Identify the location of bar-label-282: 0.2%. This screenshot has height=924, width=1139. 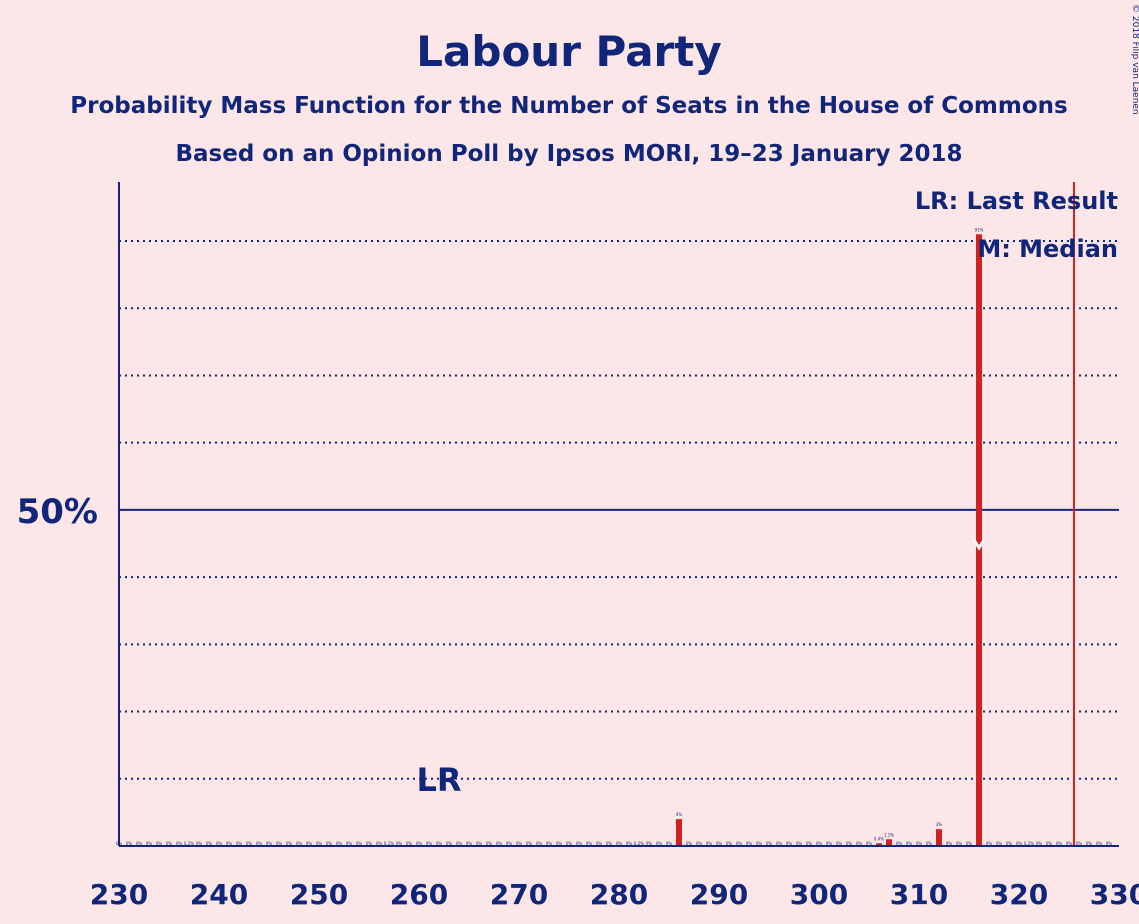
(639, 843).